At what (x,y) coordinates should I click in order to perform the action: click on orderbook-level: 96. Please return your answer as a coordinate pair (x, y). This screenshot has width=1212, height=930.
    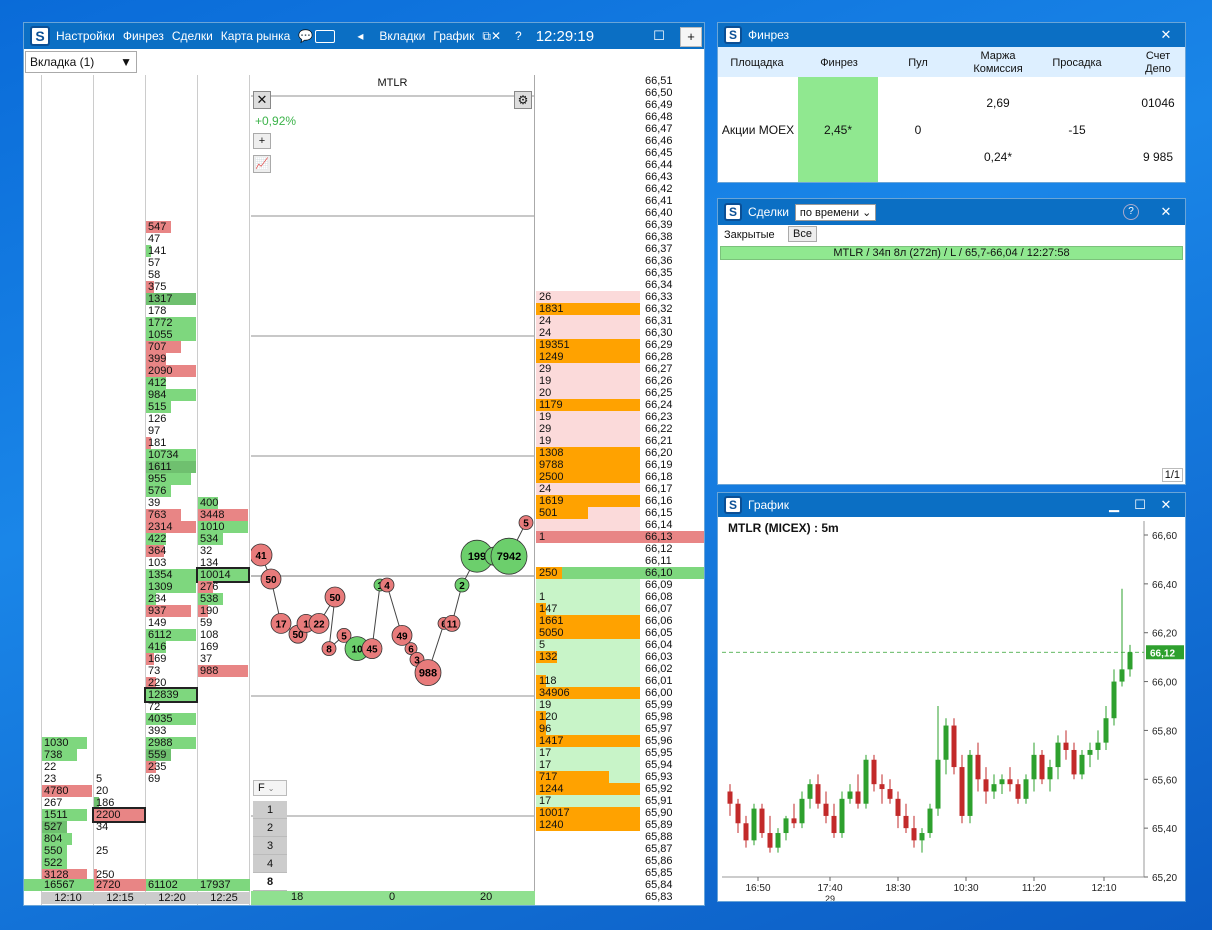
    Looking at the image, I should click on (588, 729).